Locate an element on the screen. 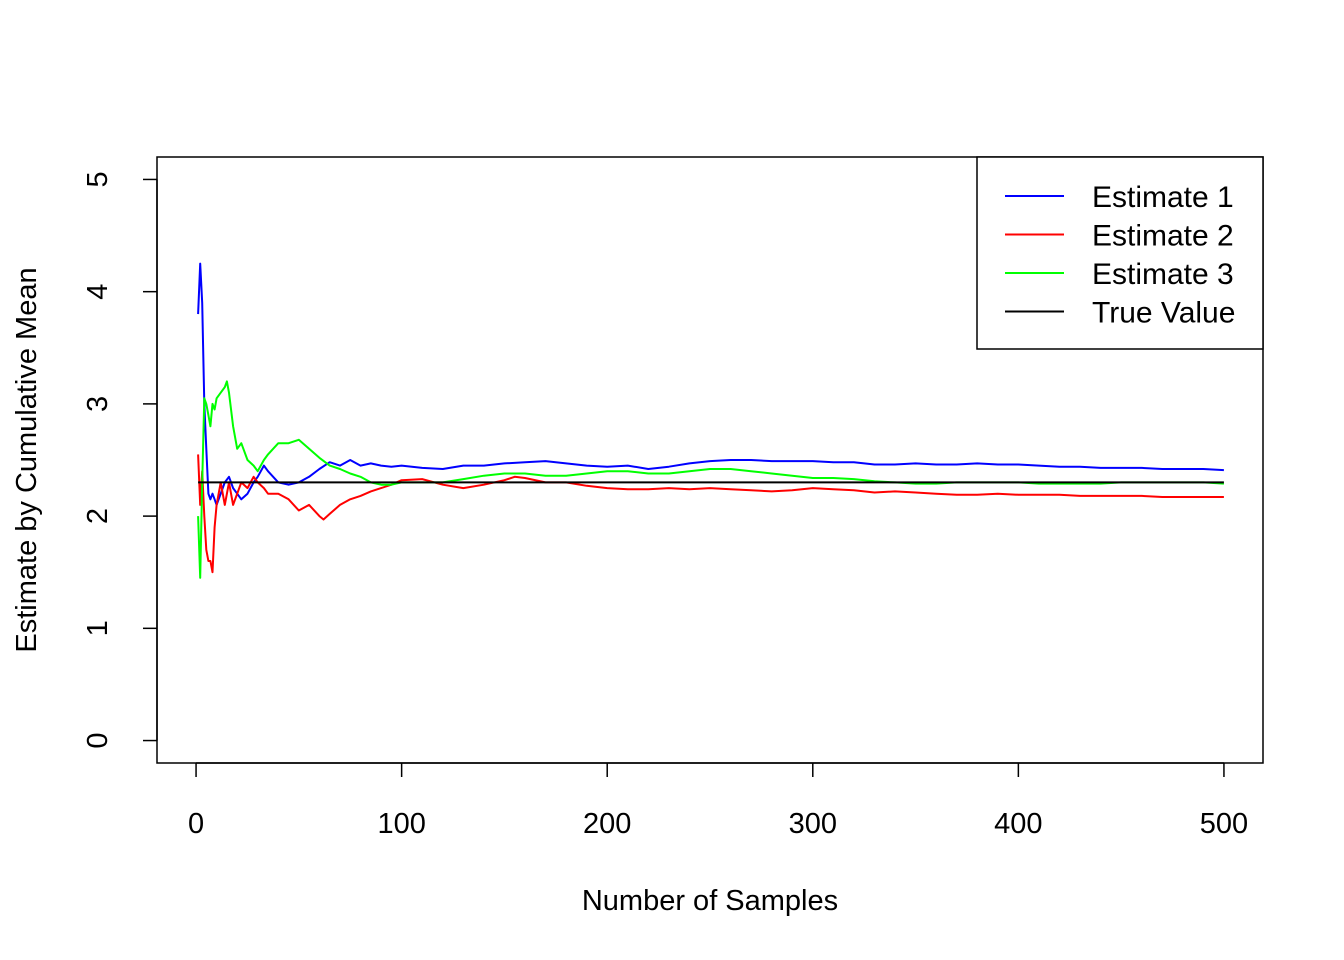 This screenshot has height=960, width=1344. legend-box is located at coordinates (1120, 253).